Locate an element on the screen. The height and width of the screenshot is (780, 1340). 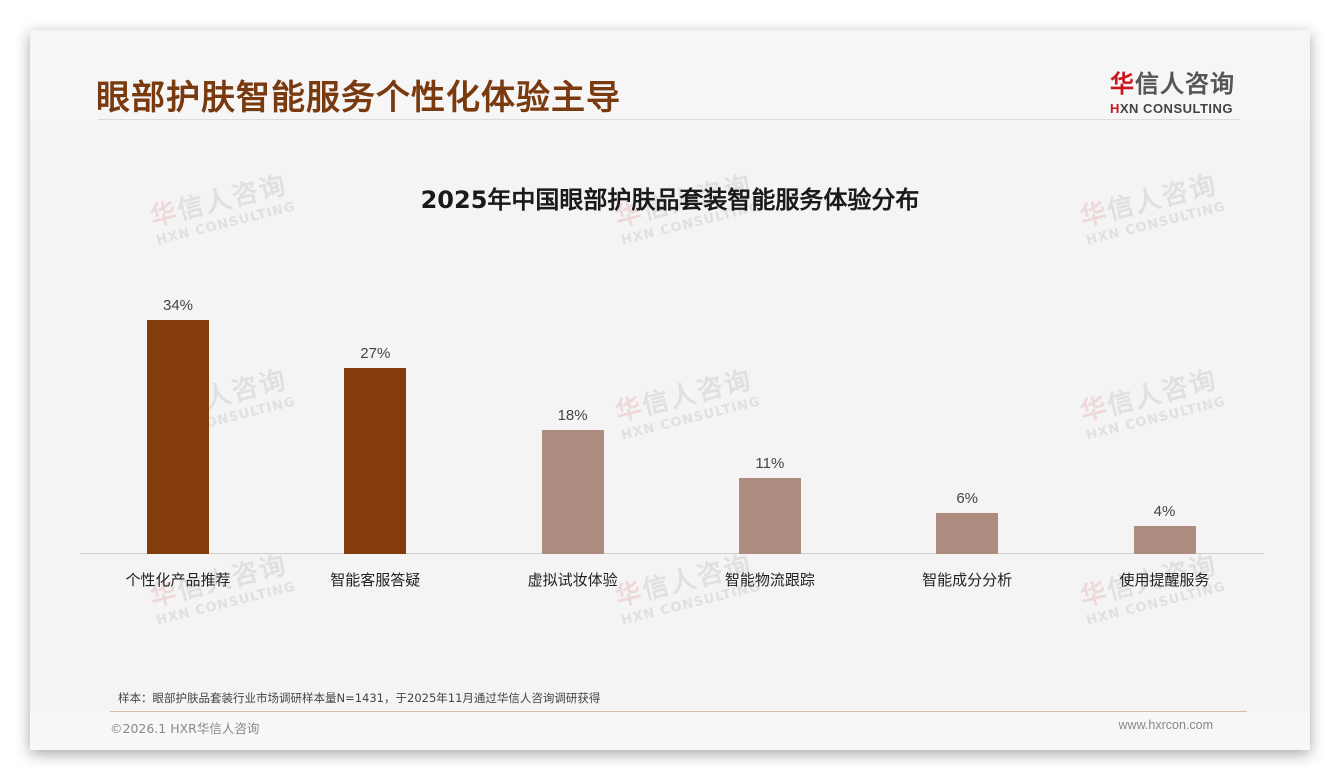
logo-cn: 华信人咨询 is located at coordinates (1180, 81).